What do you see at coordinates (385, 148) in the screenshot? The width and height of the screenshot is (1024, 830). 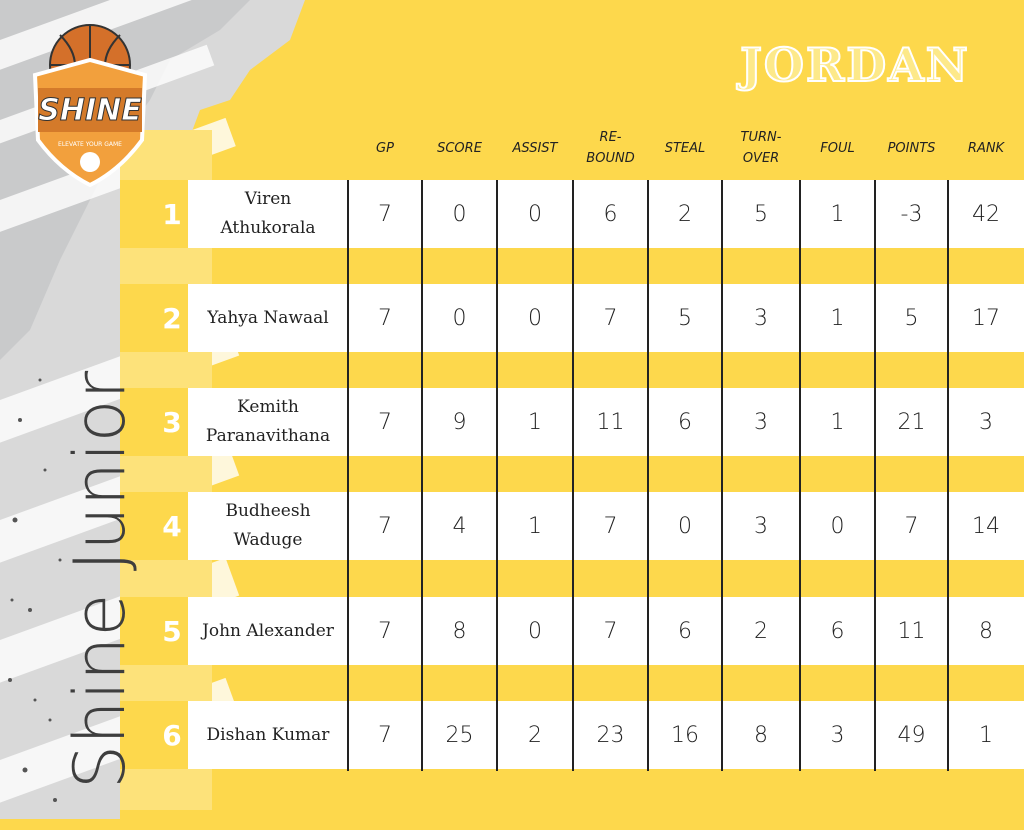 I see `column-header: GP` at bounding box center [385, 148].